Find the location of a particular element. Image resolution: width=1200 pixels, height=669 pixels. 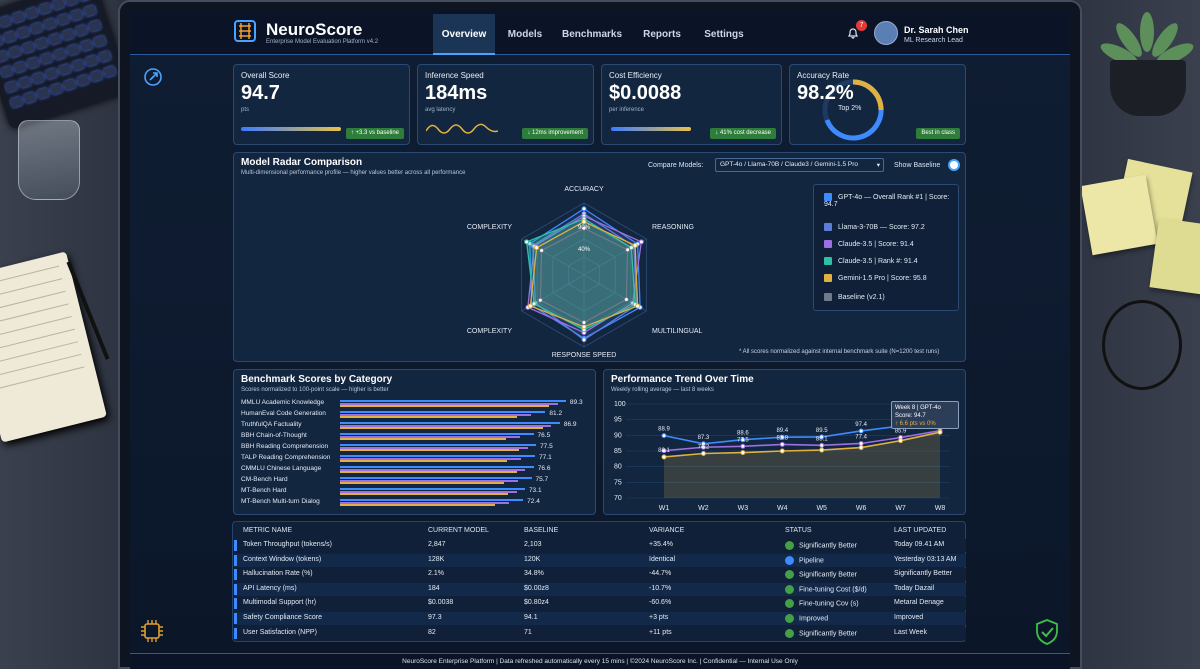

y-tick-label: 100 is located at coordinates (620, 404).